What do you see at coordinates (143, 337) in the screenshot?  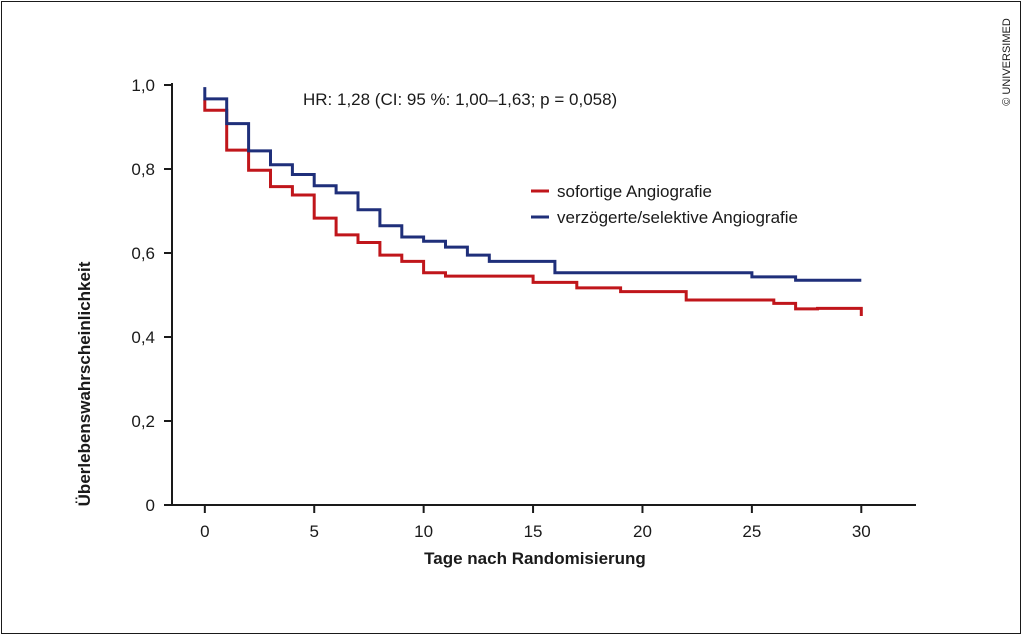 I see `y-tick-label: 0,4` at bounding box center [143, 337].